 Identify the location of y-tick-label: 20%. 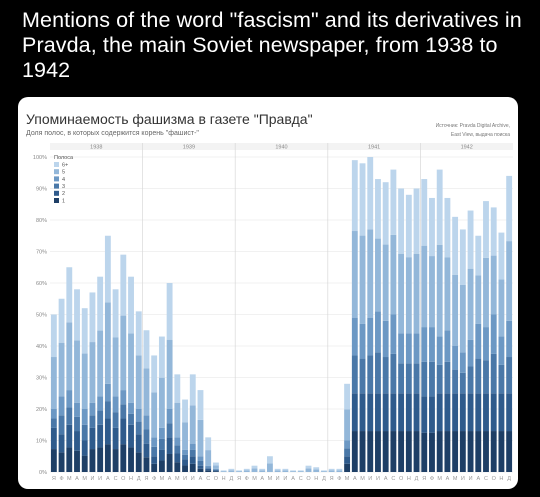
(41, 410).